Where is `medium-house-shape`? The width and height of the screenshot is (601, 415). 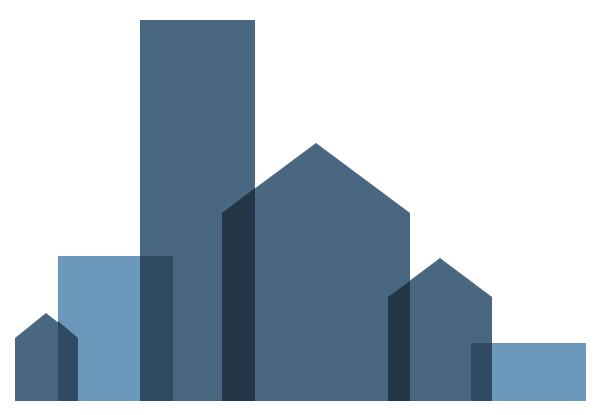 medium-house-shape is located at coordinates (440, 329).